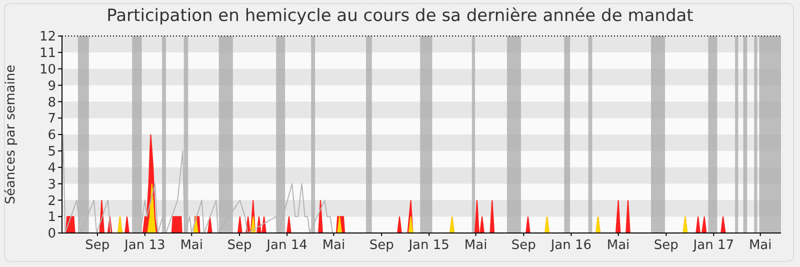 The height and width of the screenshot is (267, 800). What do you see at coordinates (52, 119) in the screenshot?
I see `y-tick-label: 7` at bounding box center [52, 119].